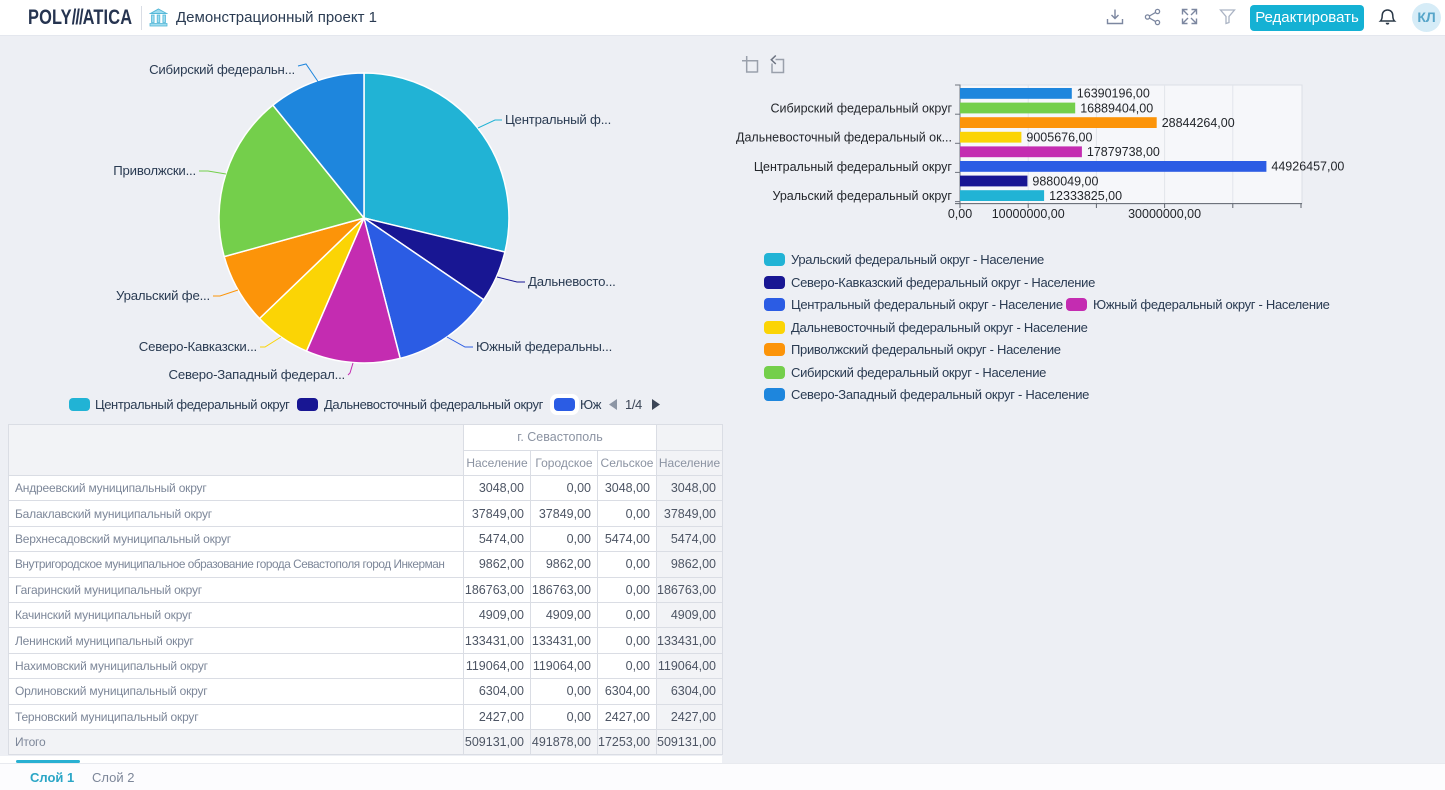 The height and width of the screenshot is (790, 1445). What do you see at coordinates (1164, 214) in the screenshot?
I see `svg-text: 30000000,00` at bounding box center [1164, 214].